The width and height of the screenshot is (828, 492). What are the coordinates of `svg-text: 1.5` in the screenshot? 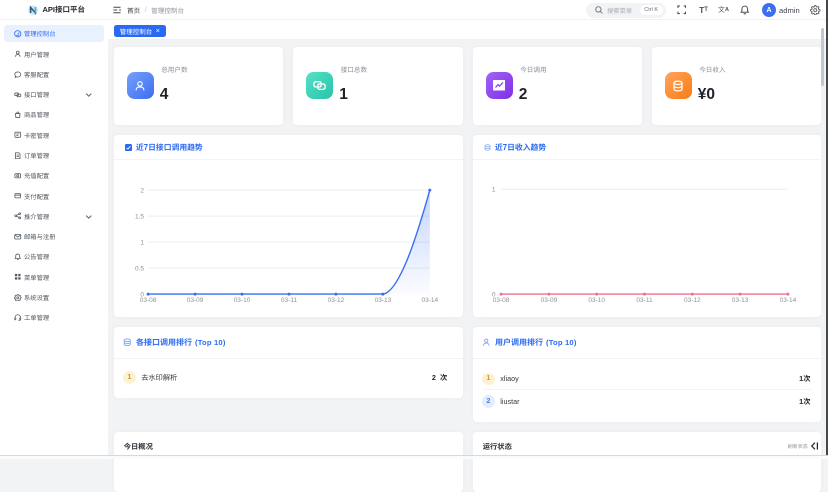 It's located at (138, 216).